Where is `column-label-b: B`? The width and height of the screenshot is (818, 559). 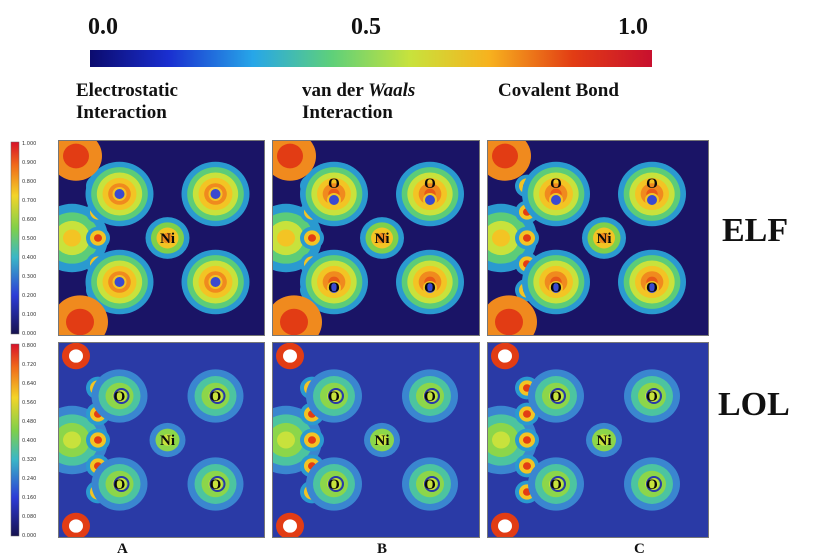
column-label-b: B is located at coordinates (382, 549).